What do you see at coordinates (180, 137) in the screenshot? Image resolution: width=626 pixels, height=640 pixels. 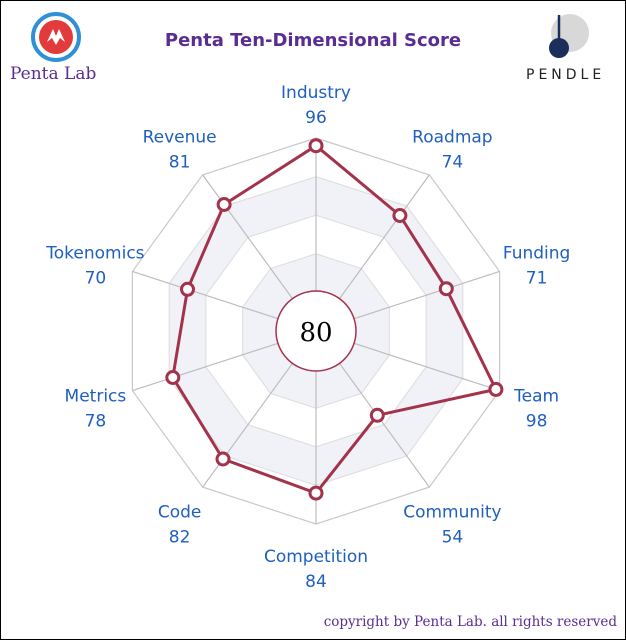 I see `axis-label-revenue: Revenue` at bounding box center [180, 137].